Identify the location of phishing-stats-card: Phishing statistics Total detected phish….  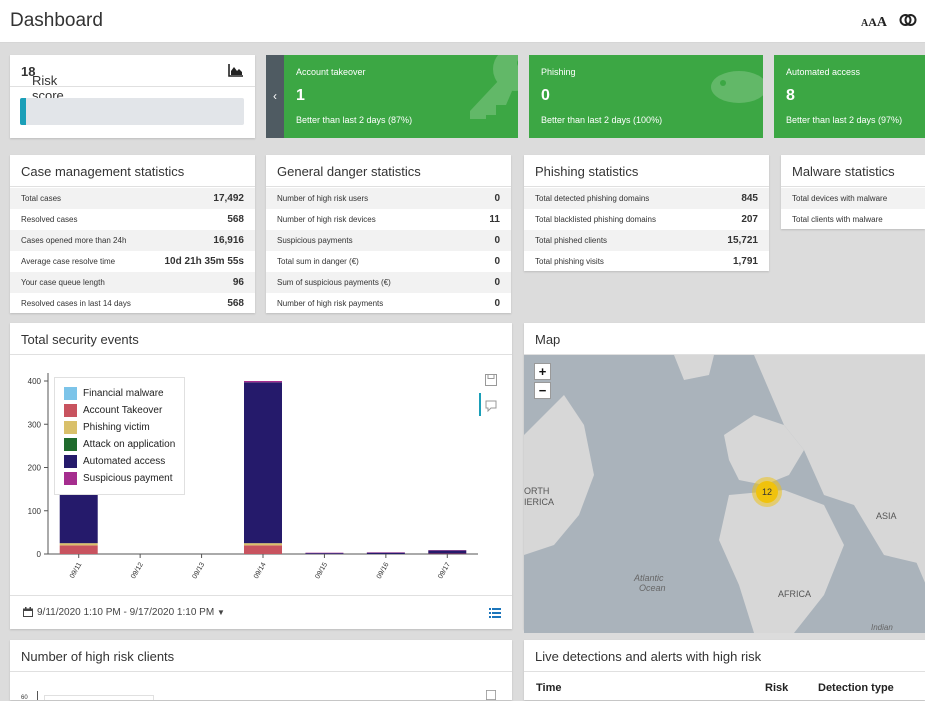
(646, 213).